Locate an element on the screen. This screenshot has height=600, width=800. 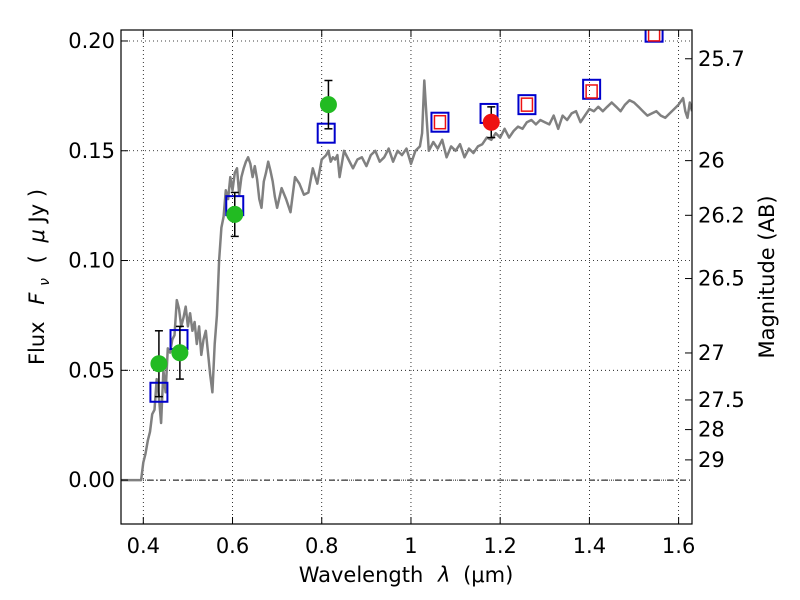
y-axis-subscript: ν is located at coordinates (45, 282).